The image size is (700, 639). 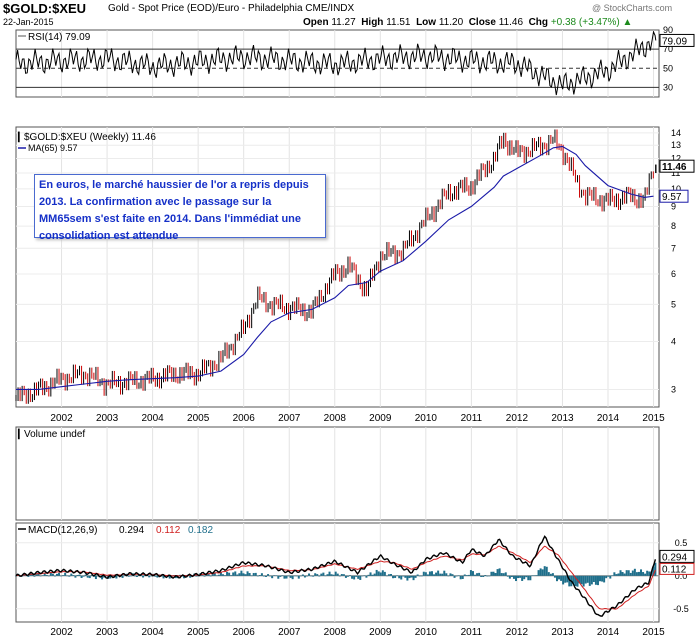 I want to click on price-ytick-0: 3, so click(x=673, y=389).